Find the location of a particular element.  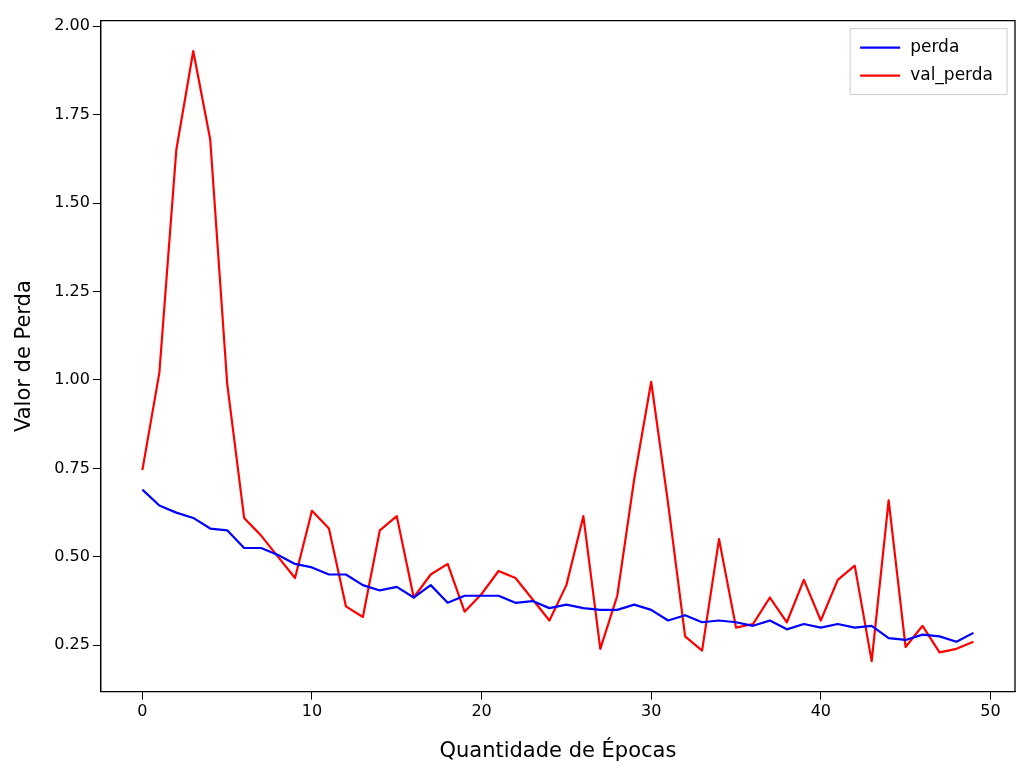

y-tick-label: 0.50 is located at coordinates (72, 555).